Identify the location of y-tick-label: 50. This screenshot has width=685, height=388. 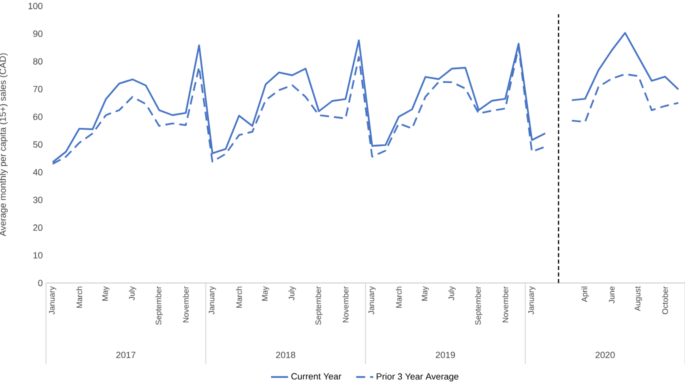
(37, 144).